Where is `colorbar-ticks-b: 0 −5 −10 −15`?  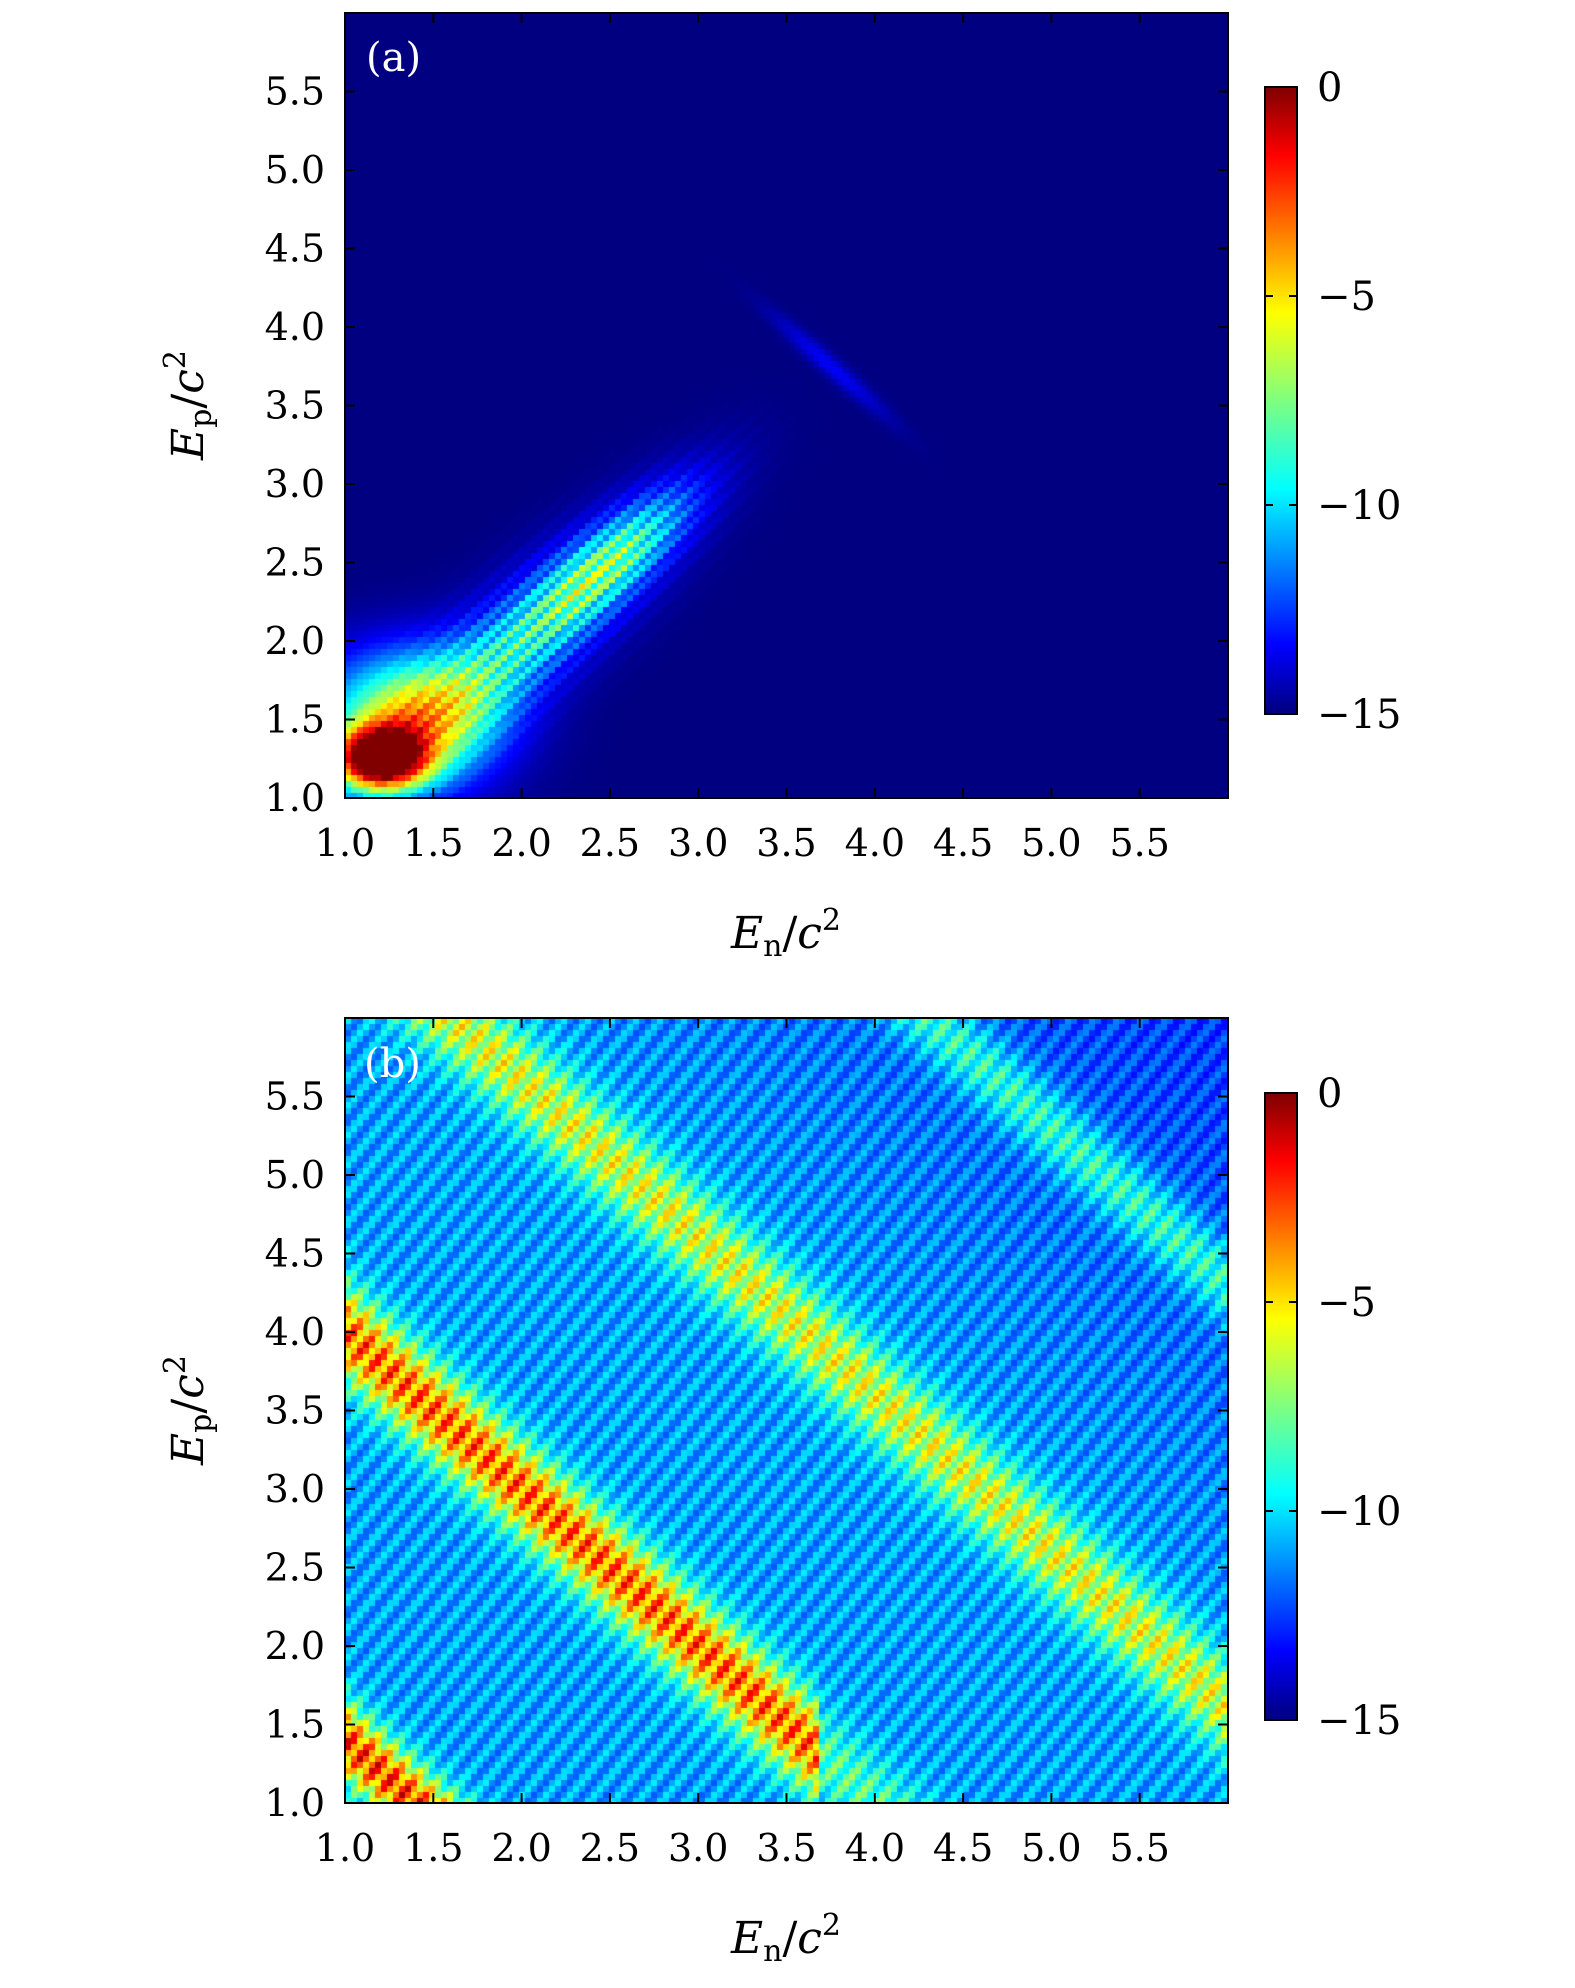 colorbar-ticks-b: 0 −5 −10 −15 is located at coordinates (1333, 1407).